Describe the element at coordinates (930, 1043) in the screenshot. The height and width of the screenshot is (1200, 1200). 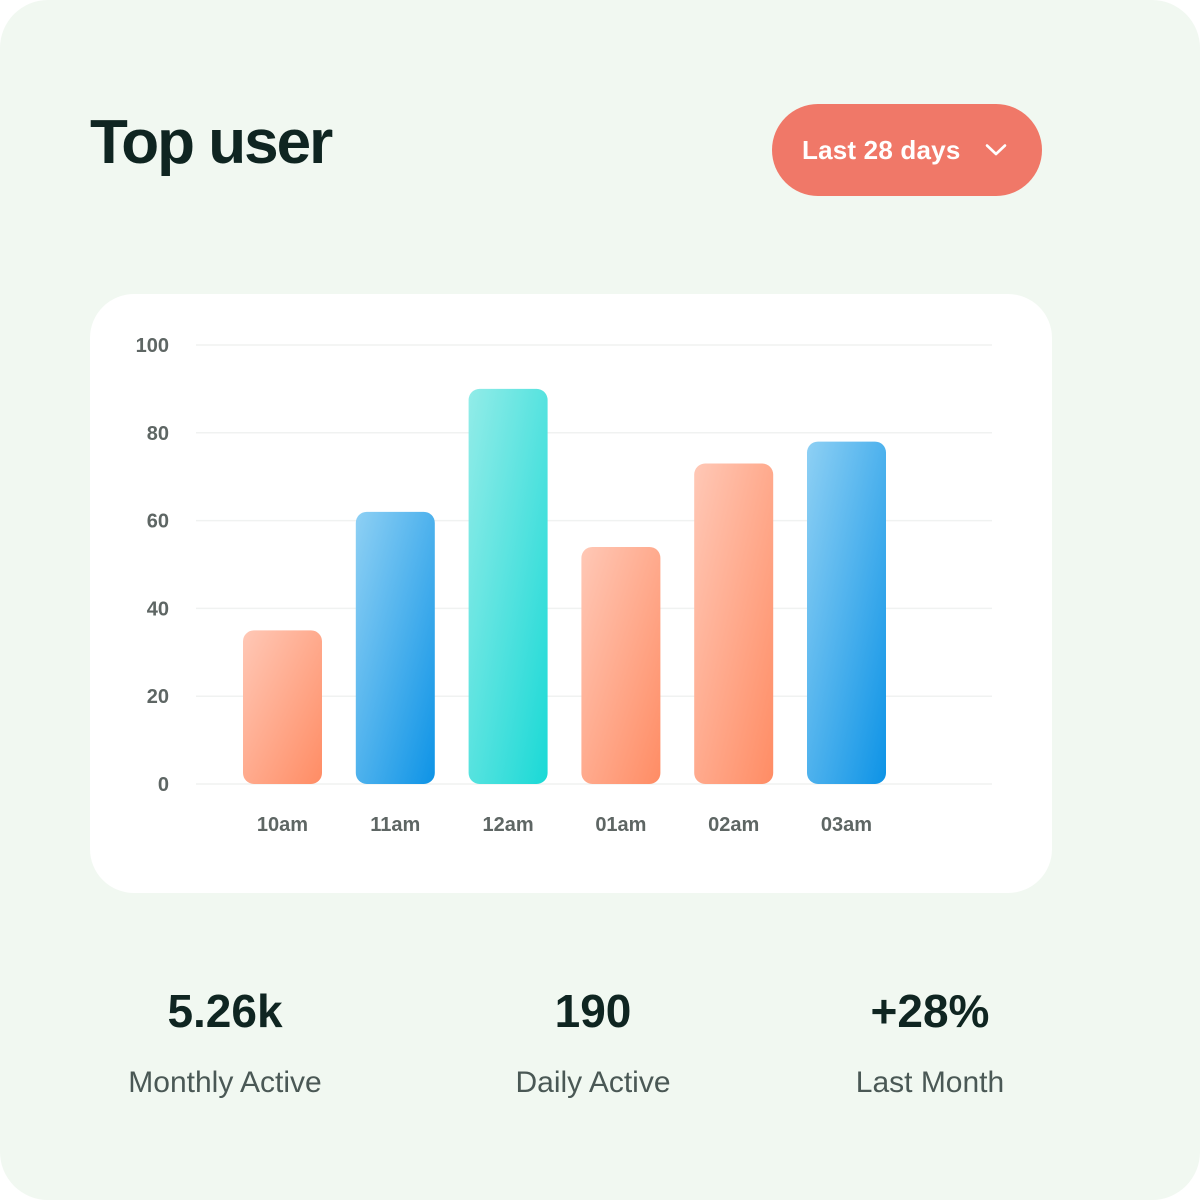
I see `stat-last-month: +28% Last Month` at that location.